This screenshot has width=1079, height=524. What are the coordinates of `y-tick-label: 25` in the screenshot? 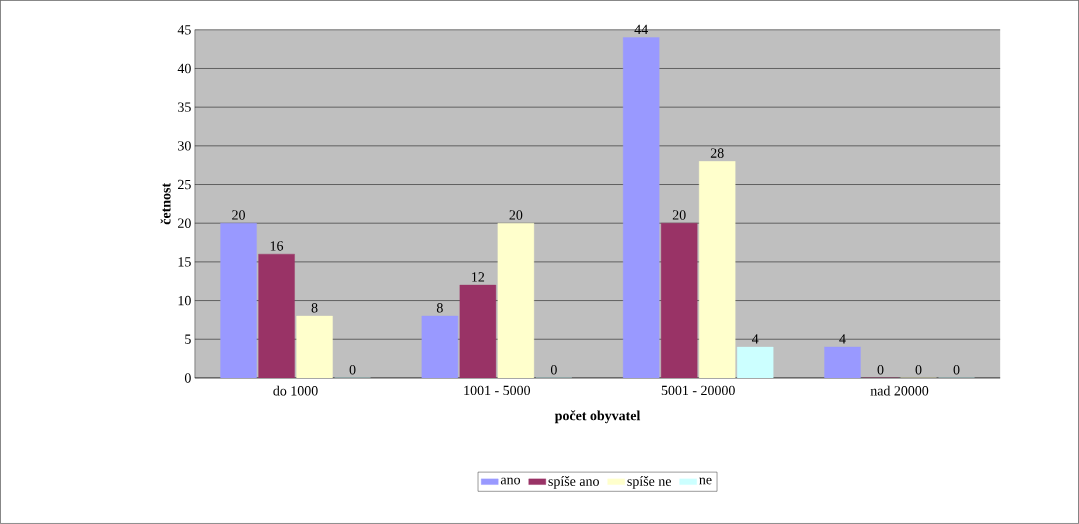 It's located at (184, 184).